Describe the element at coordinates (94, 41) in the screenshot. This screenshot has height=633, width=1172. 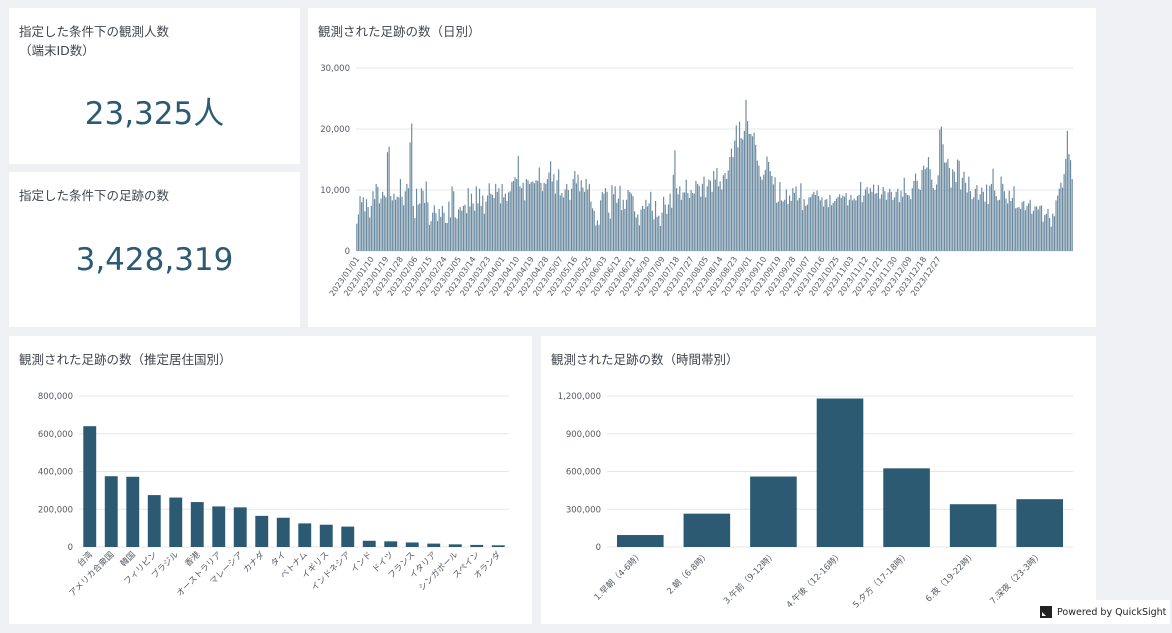
I see `kpi-users-title: 指定した条件下の観測人数 （端末ID数）` at that location.